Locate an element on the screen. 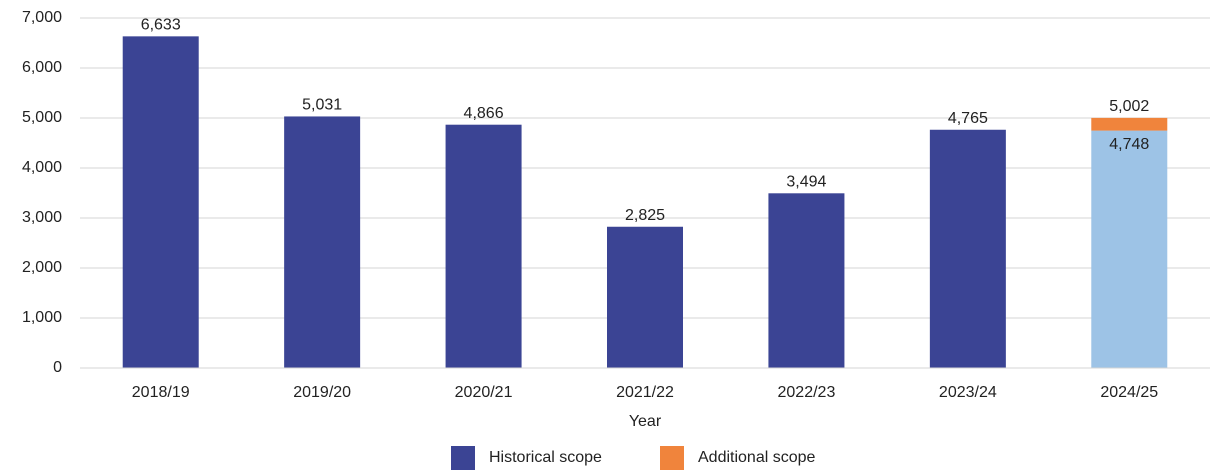 The height and width of the screenshot is (470, 1219). data-label: 3,494 is located at coordinates (806, 182).